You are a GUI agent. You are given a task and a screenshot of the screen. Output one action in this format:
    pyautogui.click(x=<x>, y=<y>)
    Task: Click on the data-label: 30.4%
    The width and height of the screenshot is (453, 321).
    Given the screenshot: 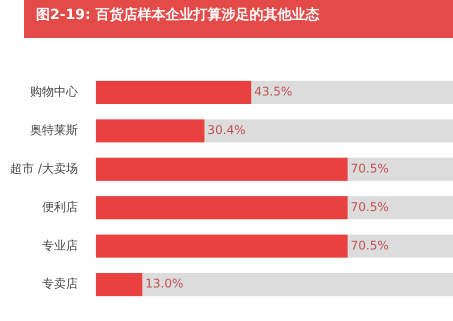 What is the action you would take?
    pyautogui.click(x=226, y=129)
    